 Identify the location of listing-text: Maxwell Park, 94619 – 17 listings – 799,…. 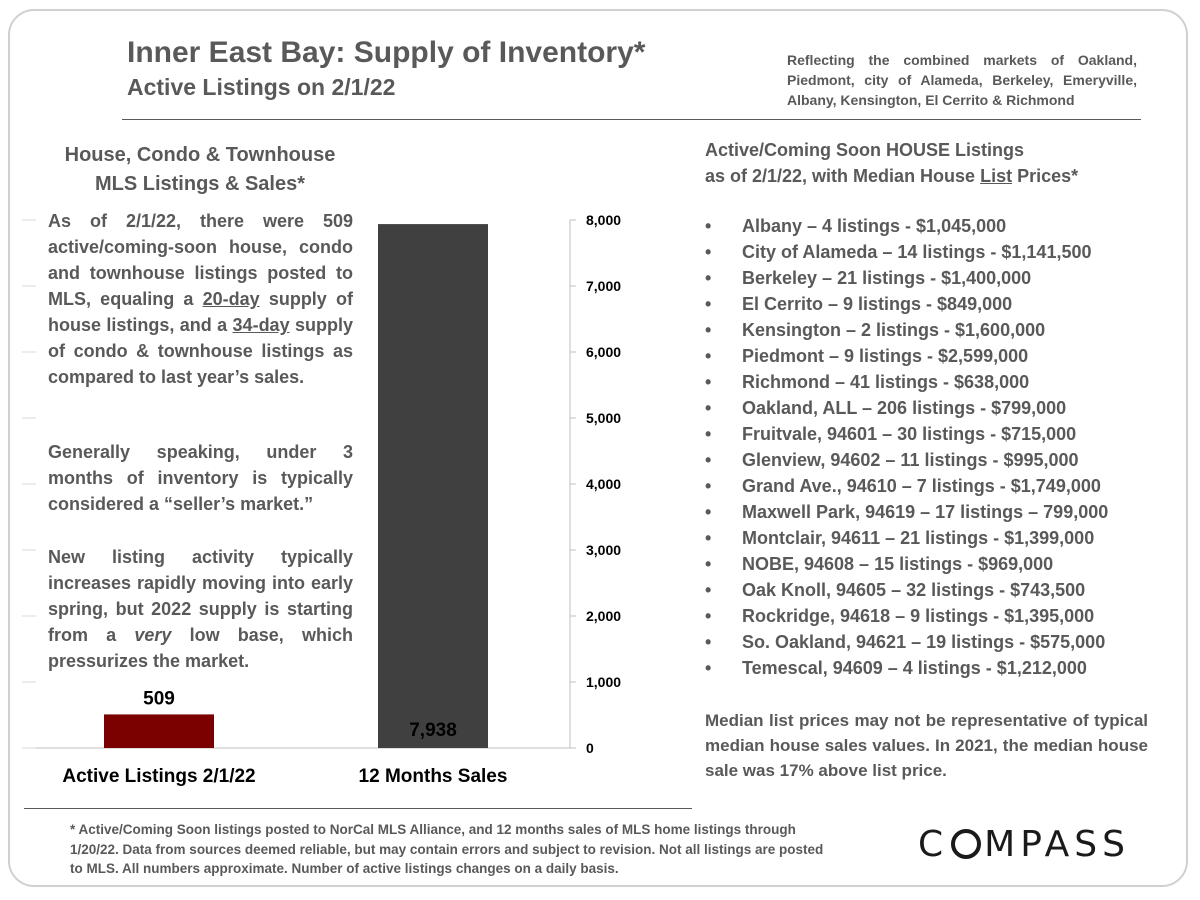
(925, 512).